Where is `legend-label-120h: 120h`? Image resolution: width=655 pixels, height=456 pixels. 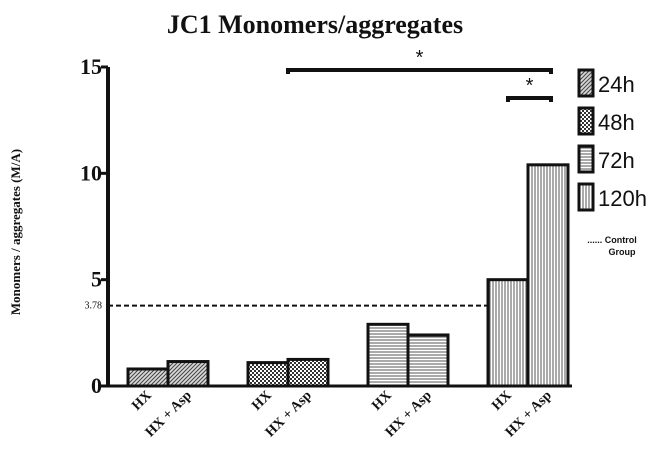
legend-label-120h: 120h is located at coordinates (622, 198).